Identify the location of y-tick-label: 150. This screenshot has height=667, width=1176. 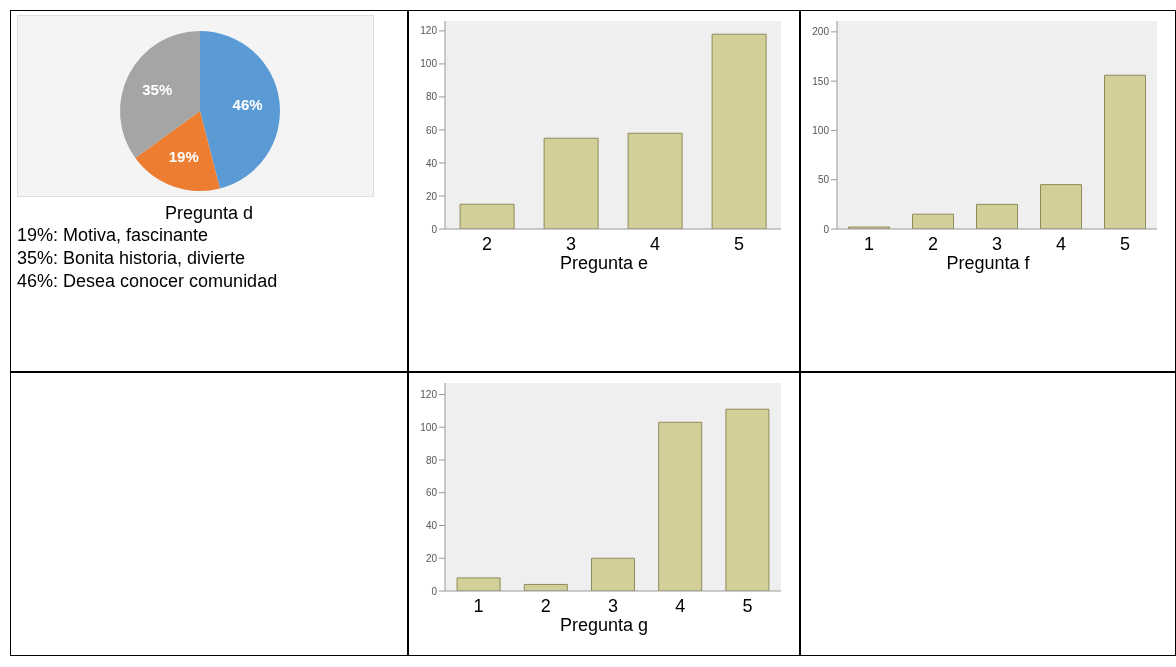
(821, 81).